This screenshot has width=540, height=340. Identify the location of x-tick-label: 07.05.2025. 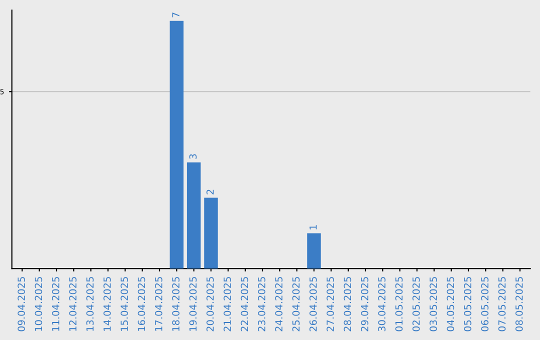
(502, 304).